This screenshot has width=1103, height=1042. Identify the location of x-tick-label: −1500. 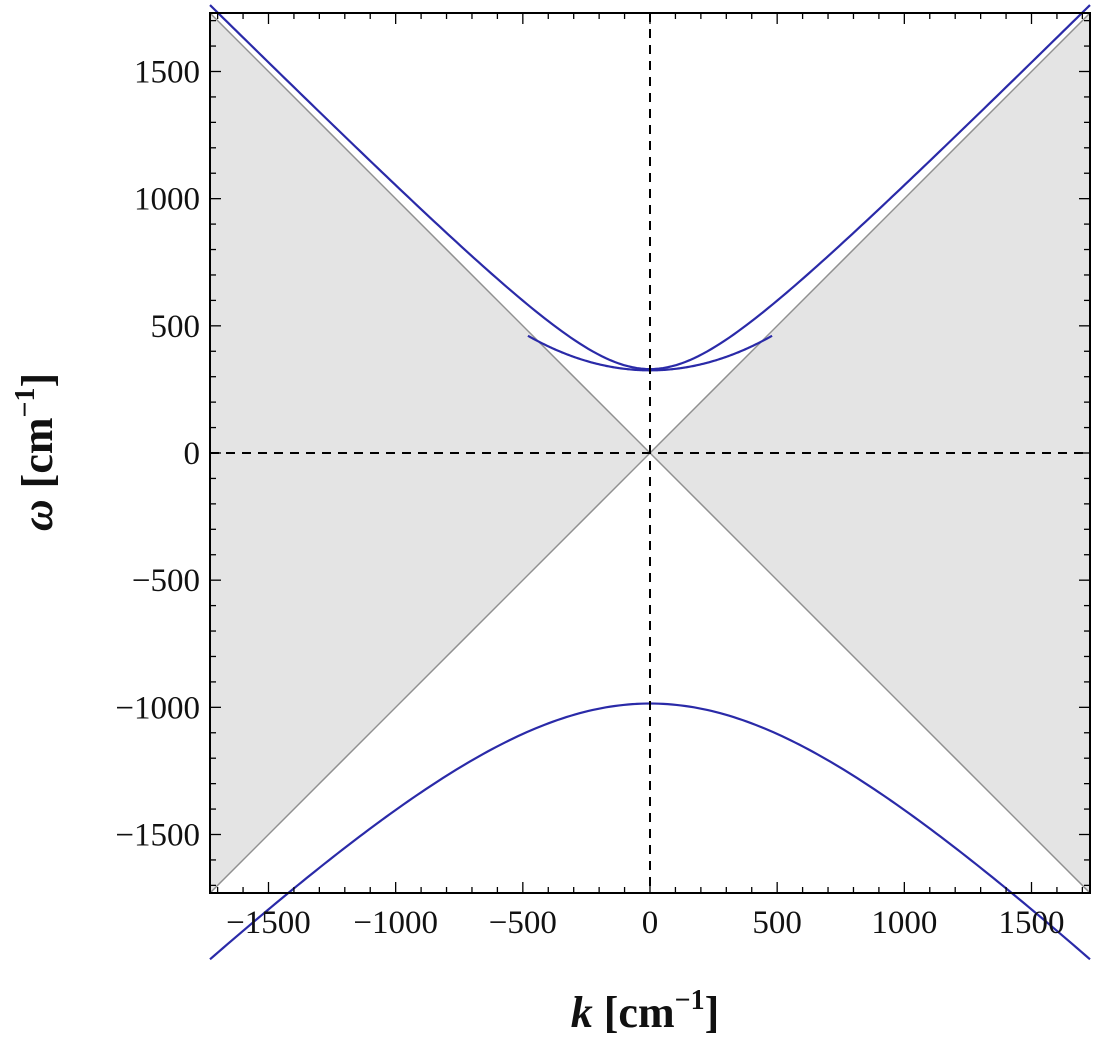
(268, 923).